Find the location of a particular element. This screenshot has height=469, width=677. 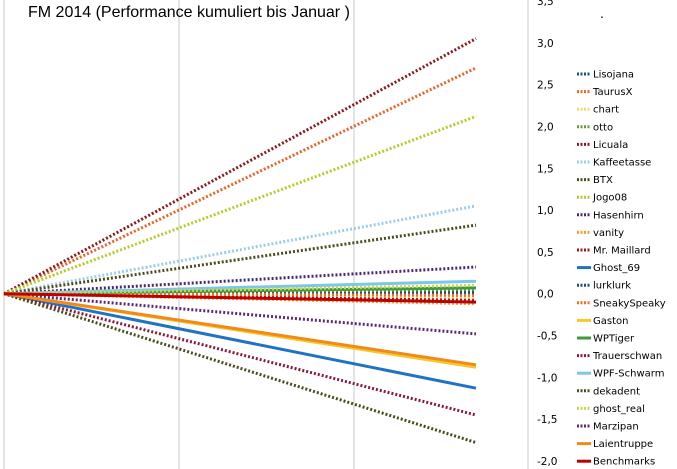

legend-label: Licuala is located at coordinates (610, 145).